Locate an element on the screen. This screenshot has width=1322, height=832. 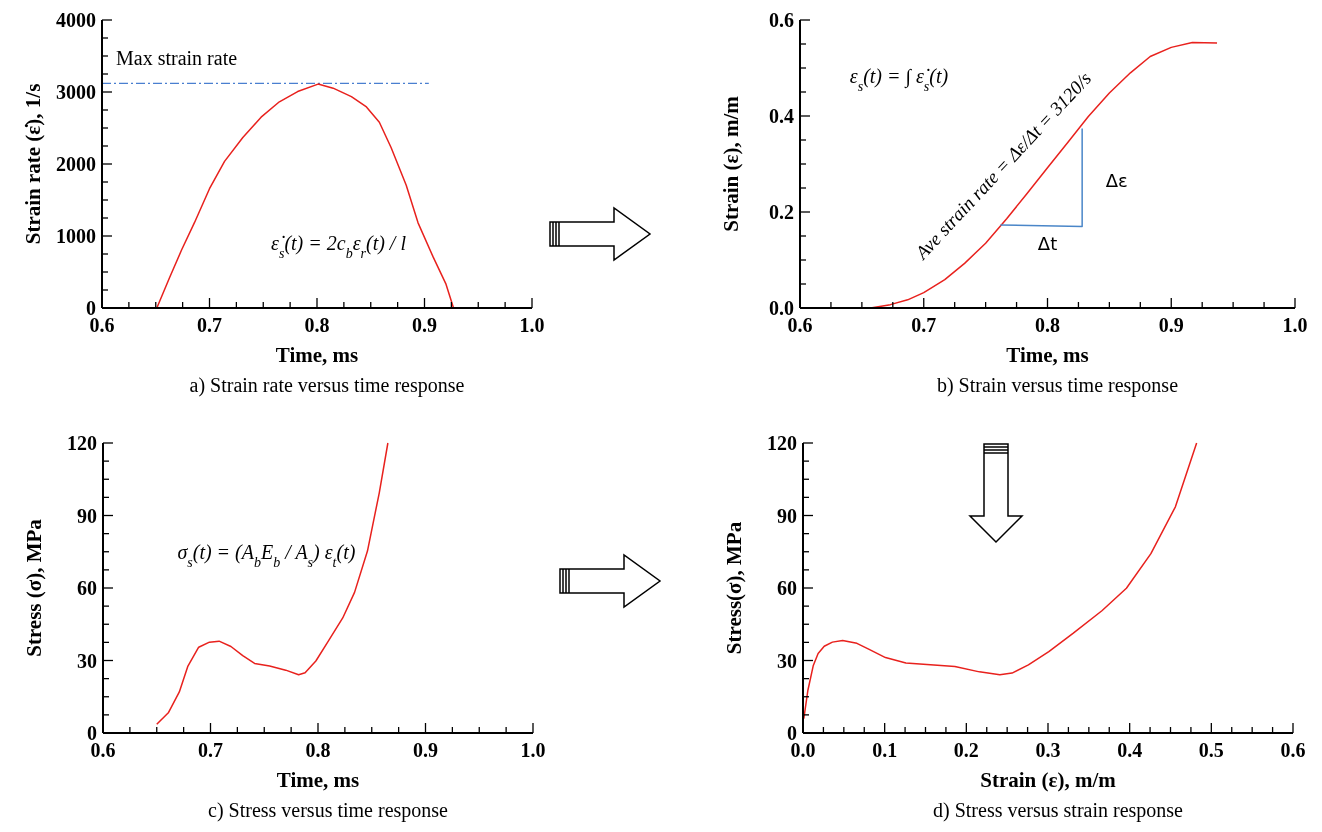
y-tick-label: 1000 is located at coordinates (76, 236).